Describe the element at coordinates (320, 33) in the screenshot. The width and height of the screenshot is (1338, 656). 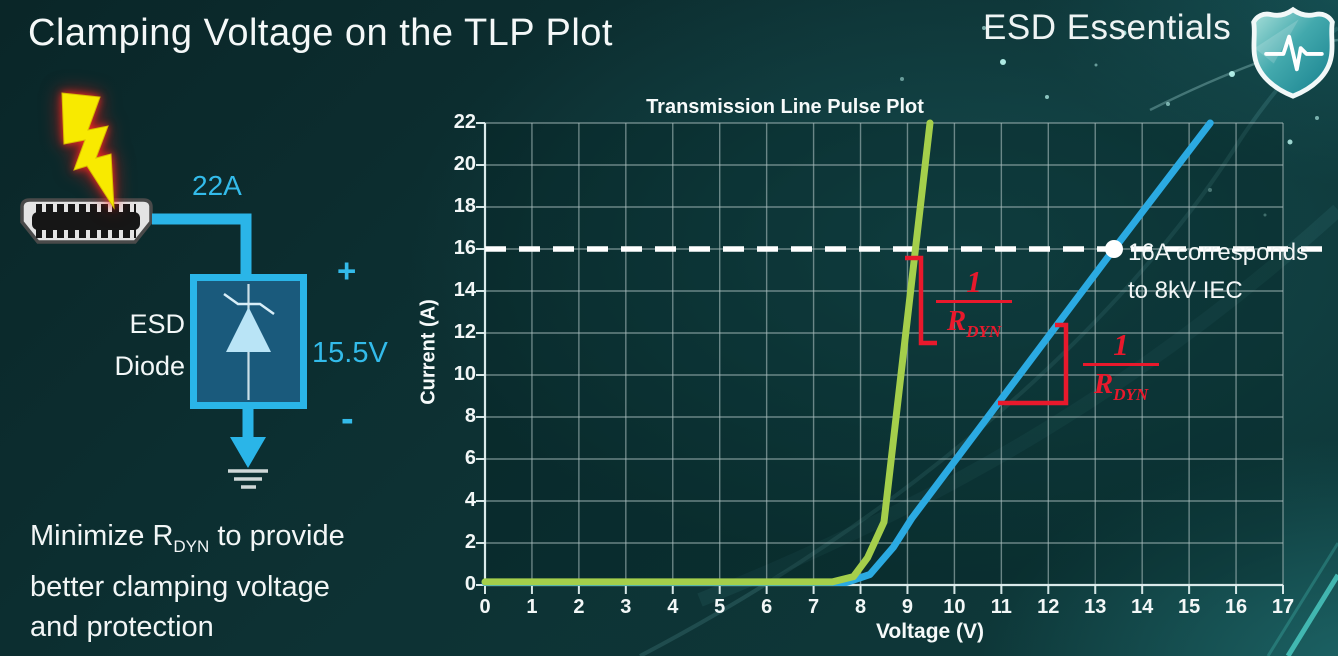
I see `page-title: Clamping Voltage on the TLP Plot` at that location.